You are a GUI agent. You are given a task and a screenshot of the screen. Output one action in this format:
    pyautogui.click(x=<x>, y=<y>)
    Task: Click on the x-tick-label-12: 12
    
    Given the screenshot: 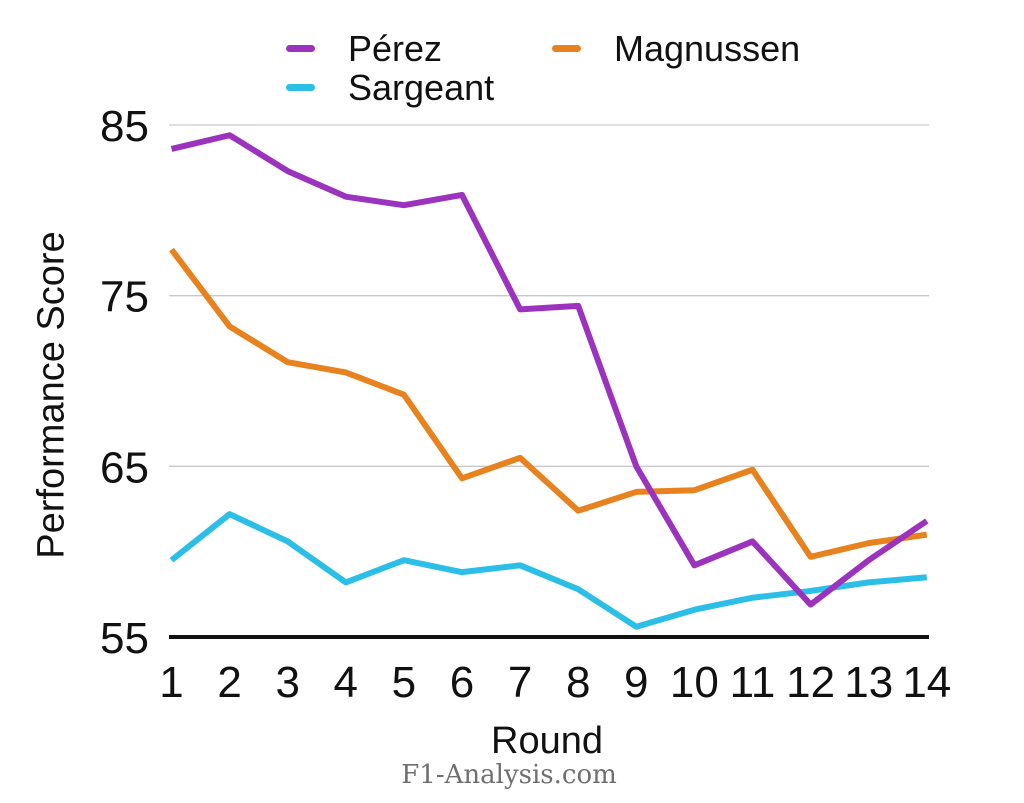 What is the action you would take?
    pyautogui.click(x=810, y=682)
    